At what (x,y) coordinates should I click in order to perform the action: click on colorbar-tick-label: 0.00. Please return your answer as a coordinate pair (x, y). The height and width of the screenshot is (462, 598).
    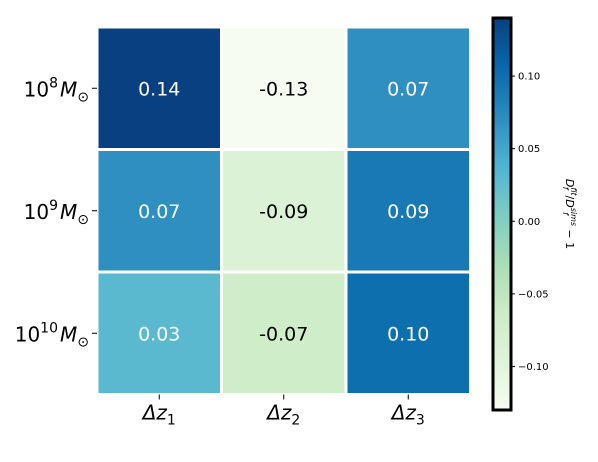
    Looking at the image, I should click on (529, 222).